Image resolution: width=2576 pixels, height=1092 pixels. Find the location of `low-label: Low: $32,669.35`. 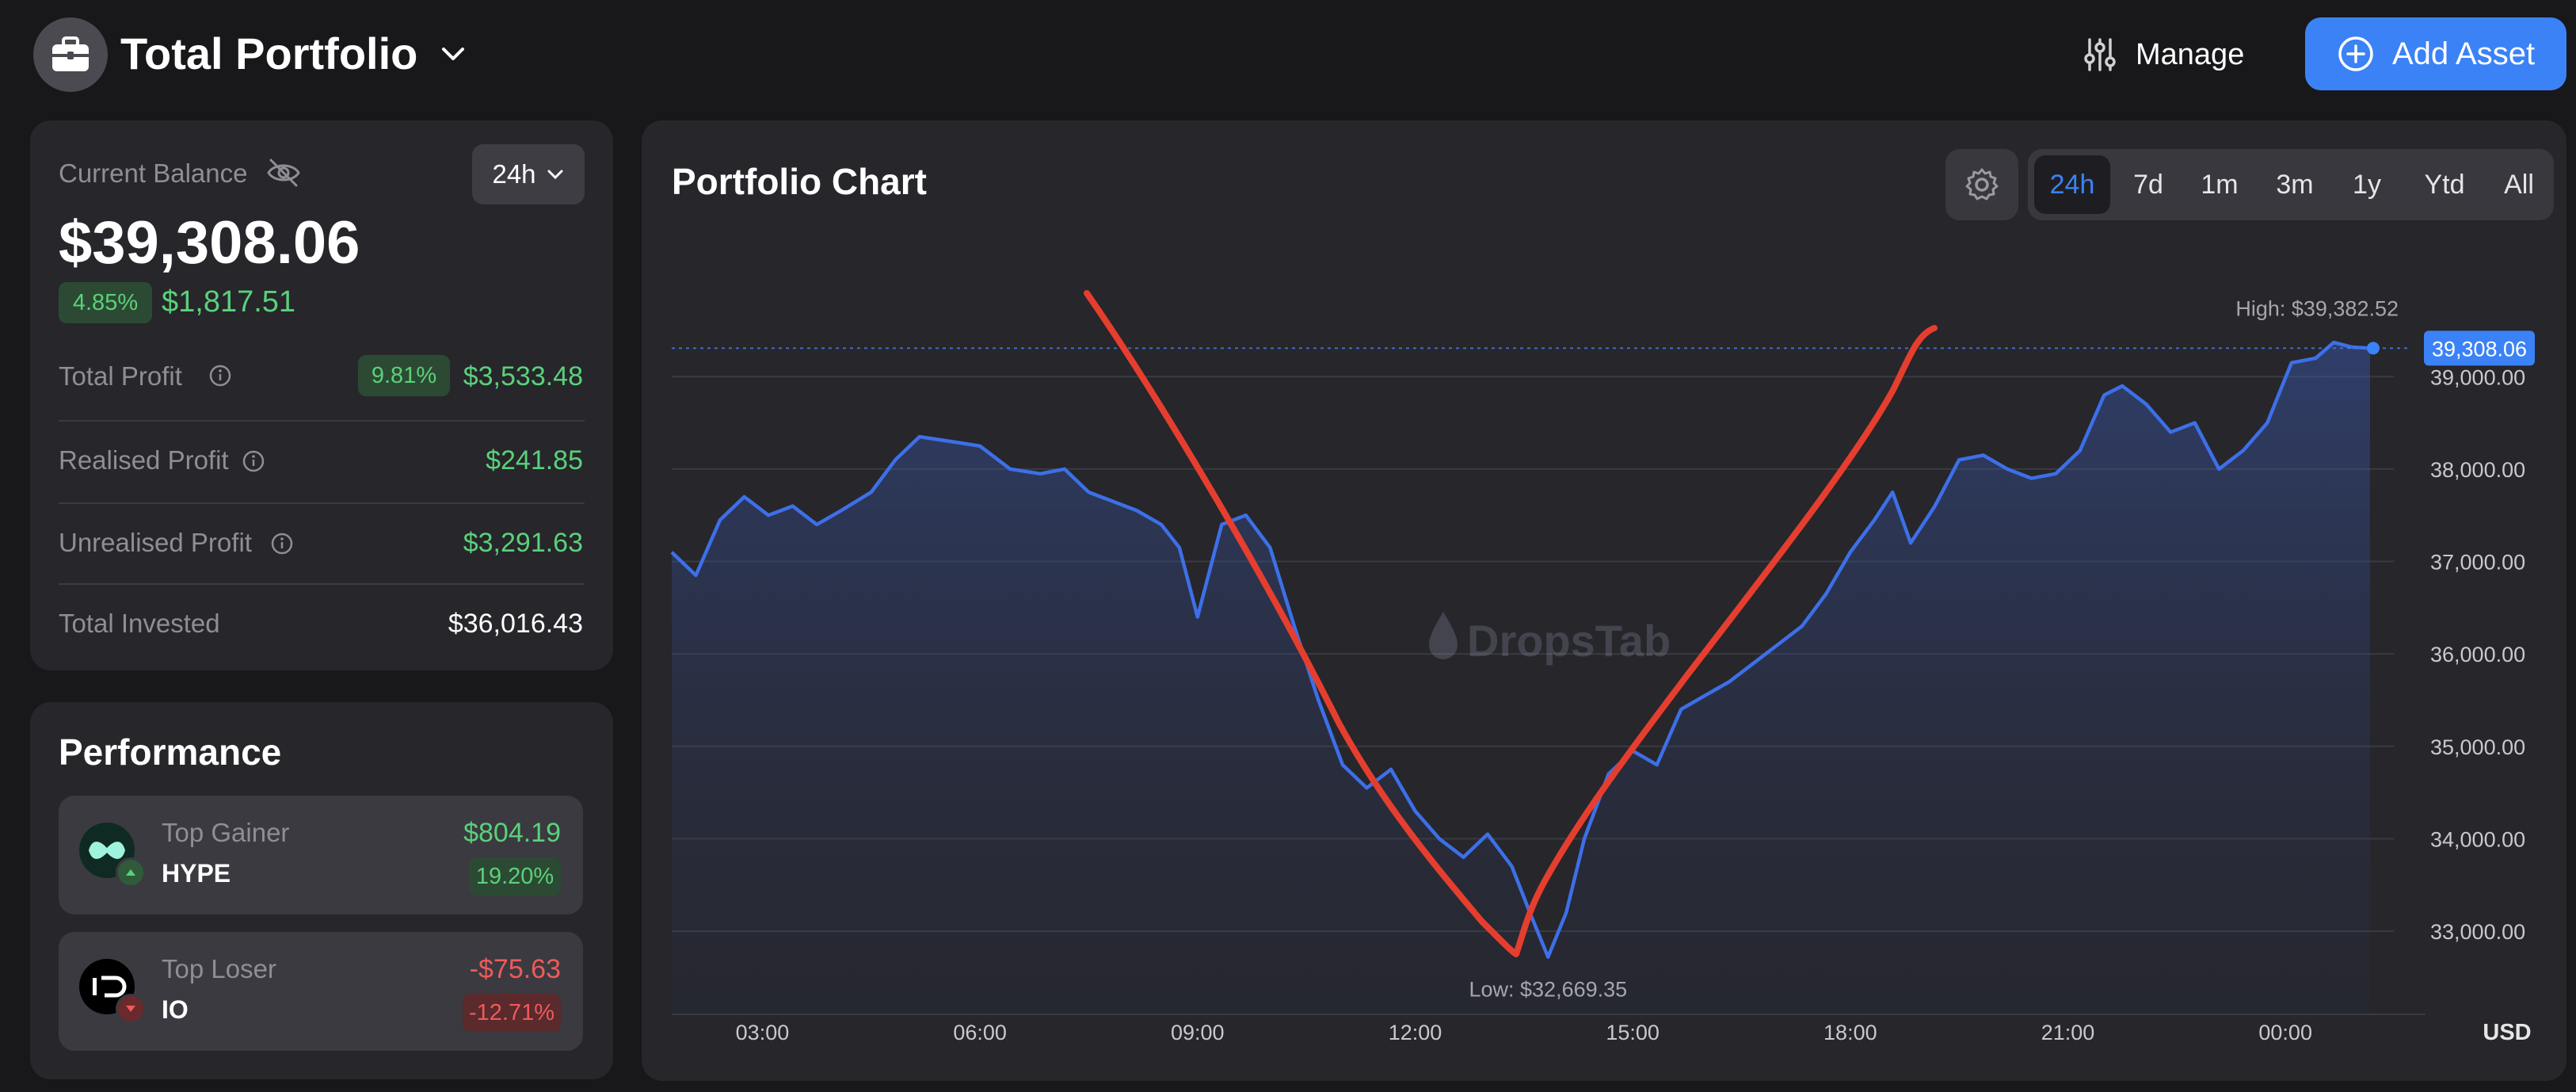

low-label: Low: $32,669.35 is located at coordinates (1548, 990).